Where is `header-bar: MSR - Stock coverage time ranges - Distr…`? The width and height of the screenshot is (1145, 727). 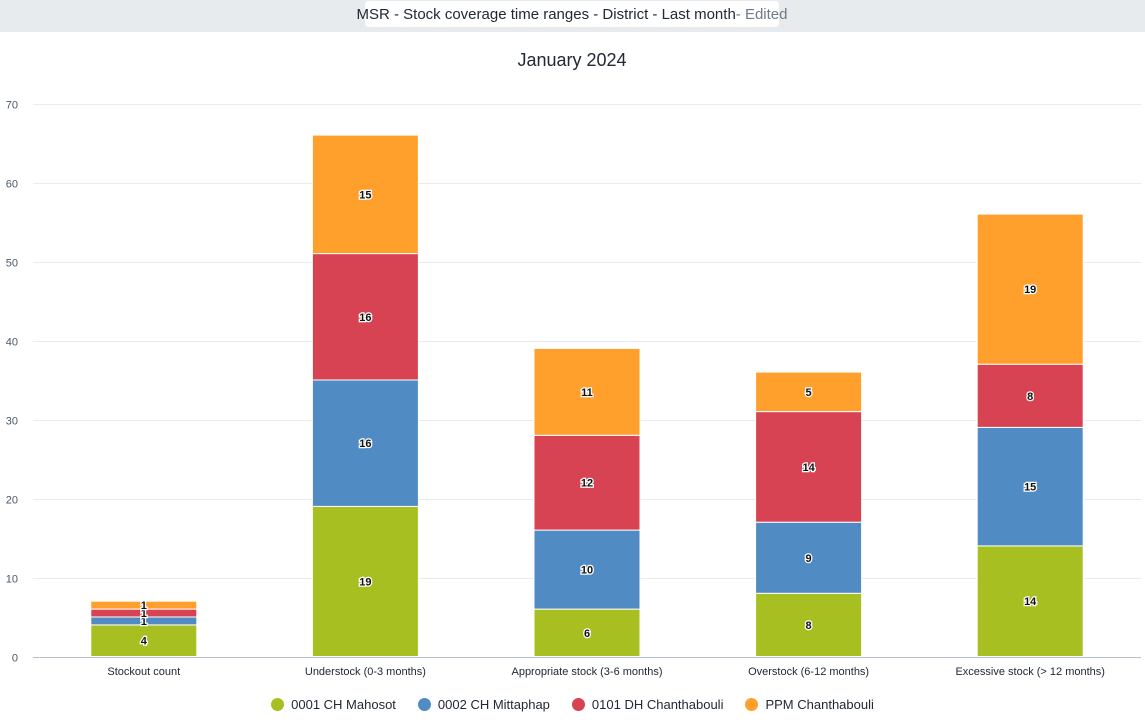
header-bar: MSR - Stock coverage time ranges - Distr… is located at coordinates (572, 16).